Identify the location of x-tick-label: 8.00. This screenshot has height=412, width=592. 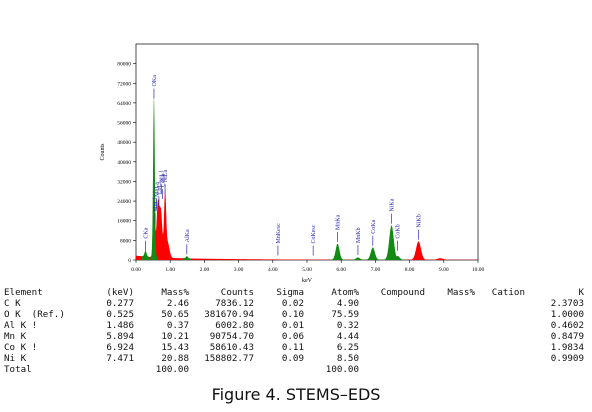
(410, 270).